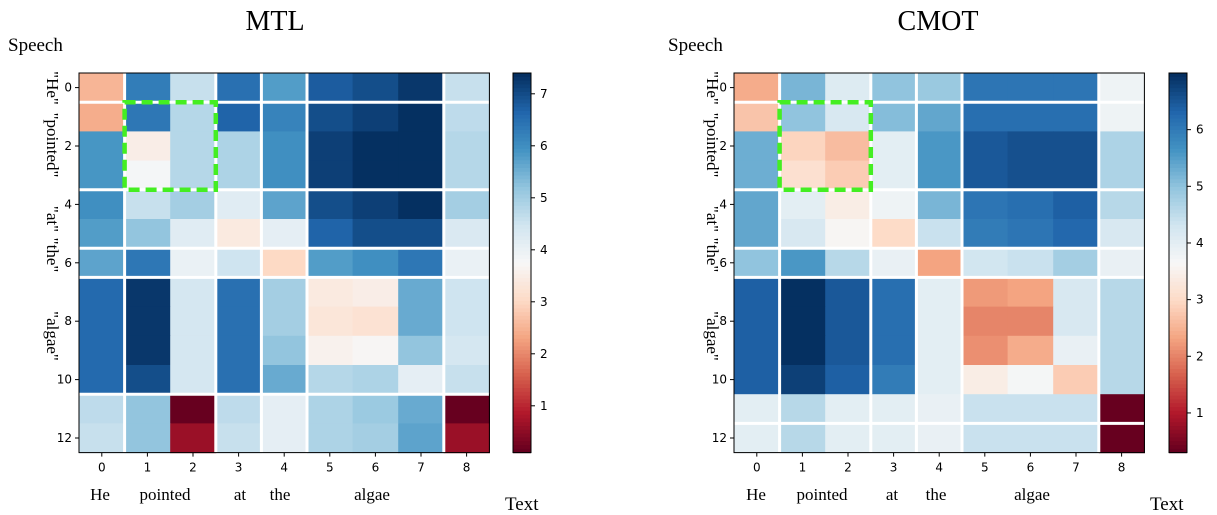 The width and height of the screenshot is (1217, 515). Describe the element at coordinates (421, 468) in the screenshot. I see `x-tick-label: 7` at that location.